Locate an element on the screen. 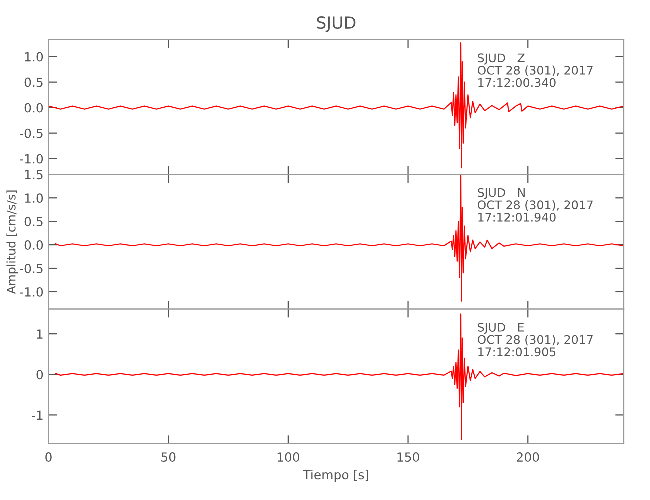 Image resolution: width=650 pixels, height=500 pixels. x-tick-label: 100 is located at coordinates (289, 457).